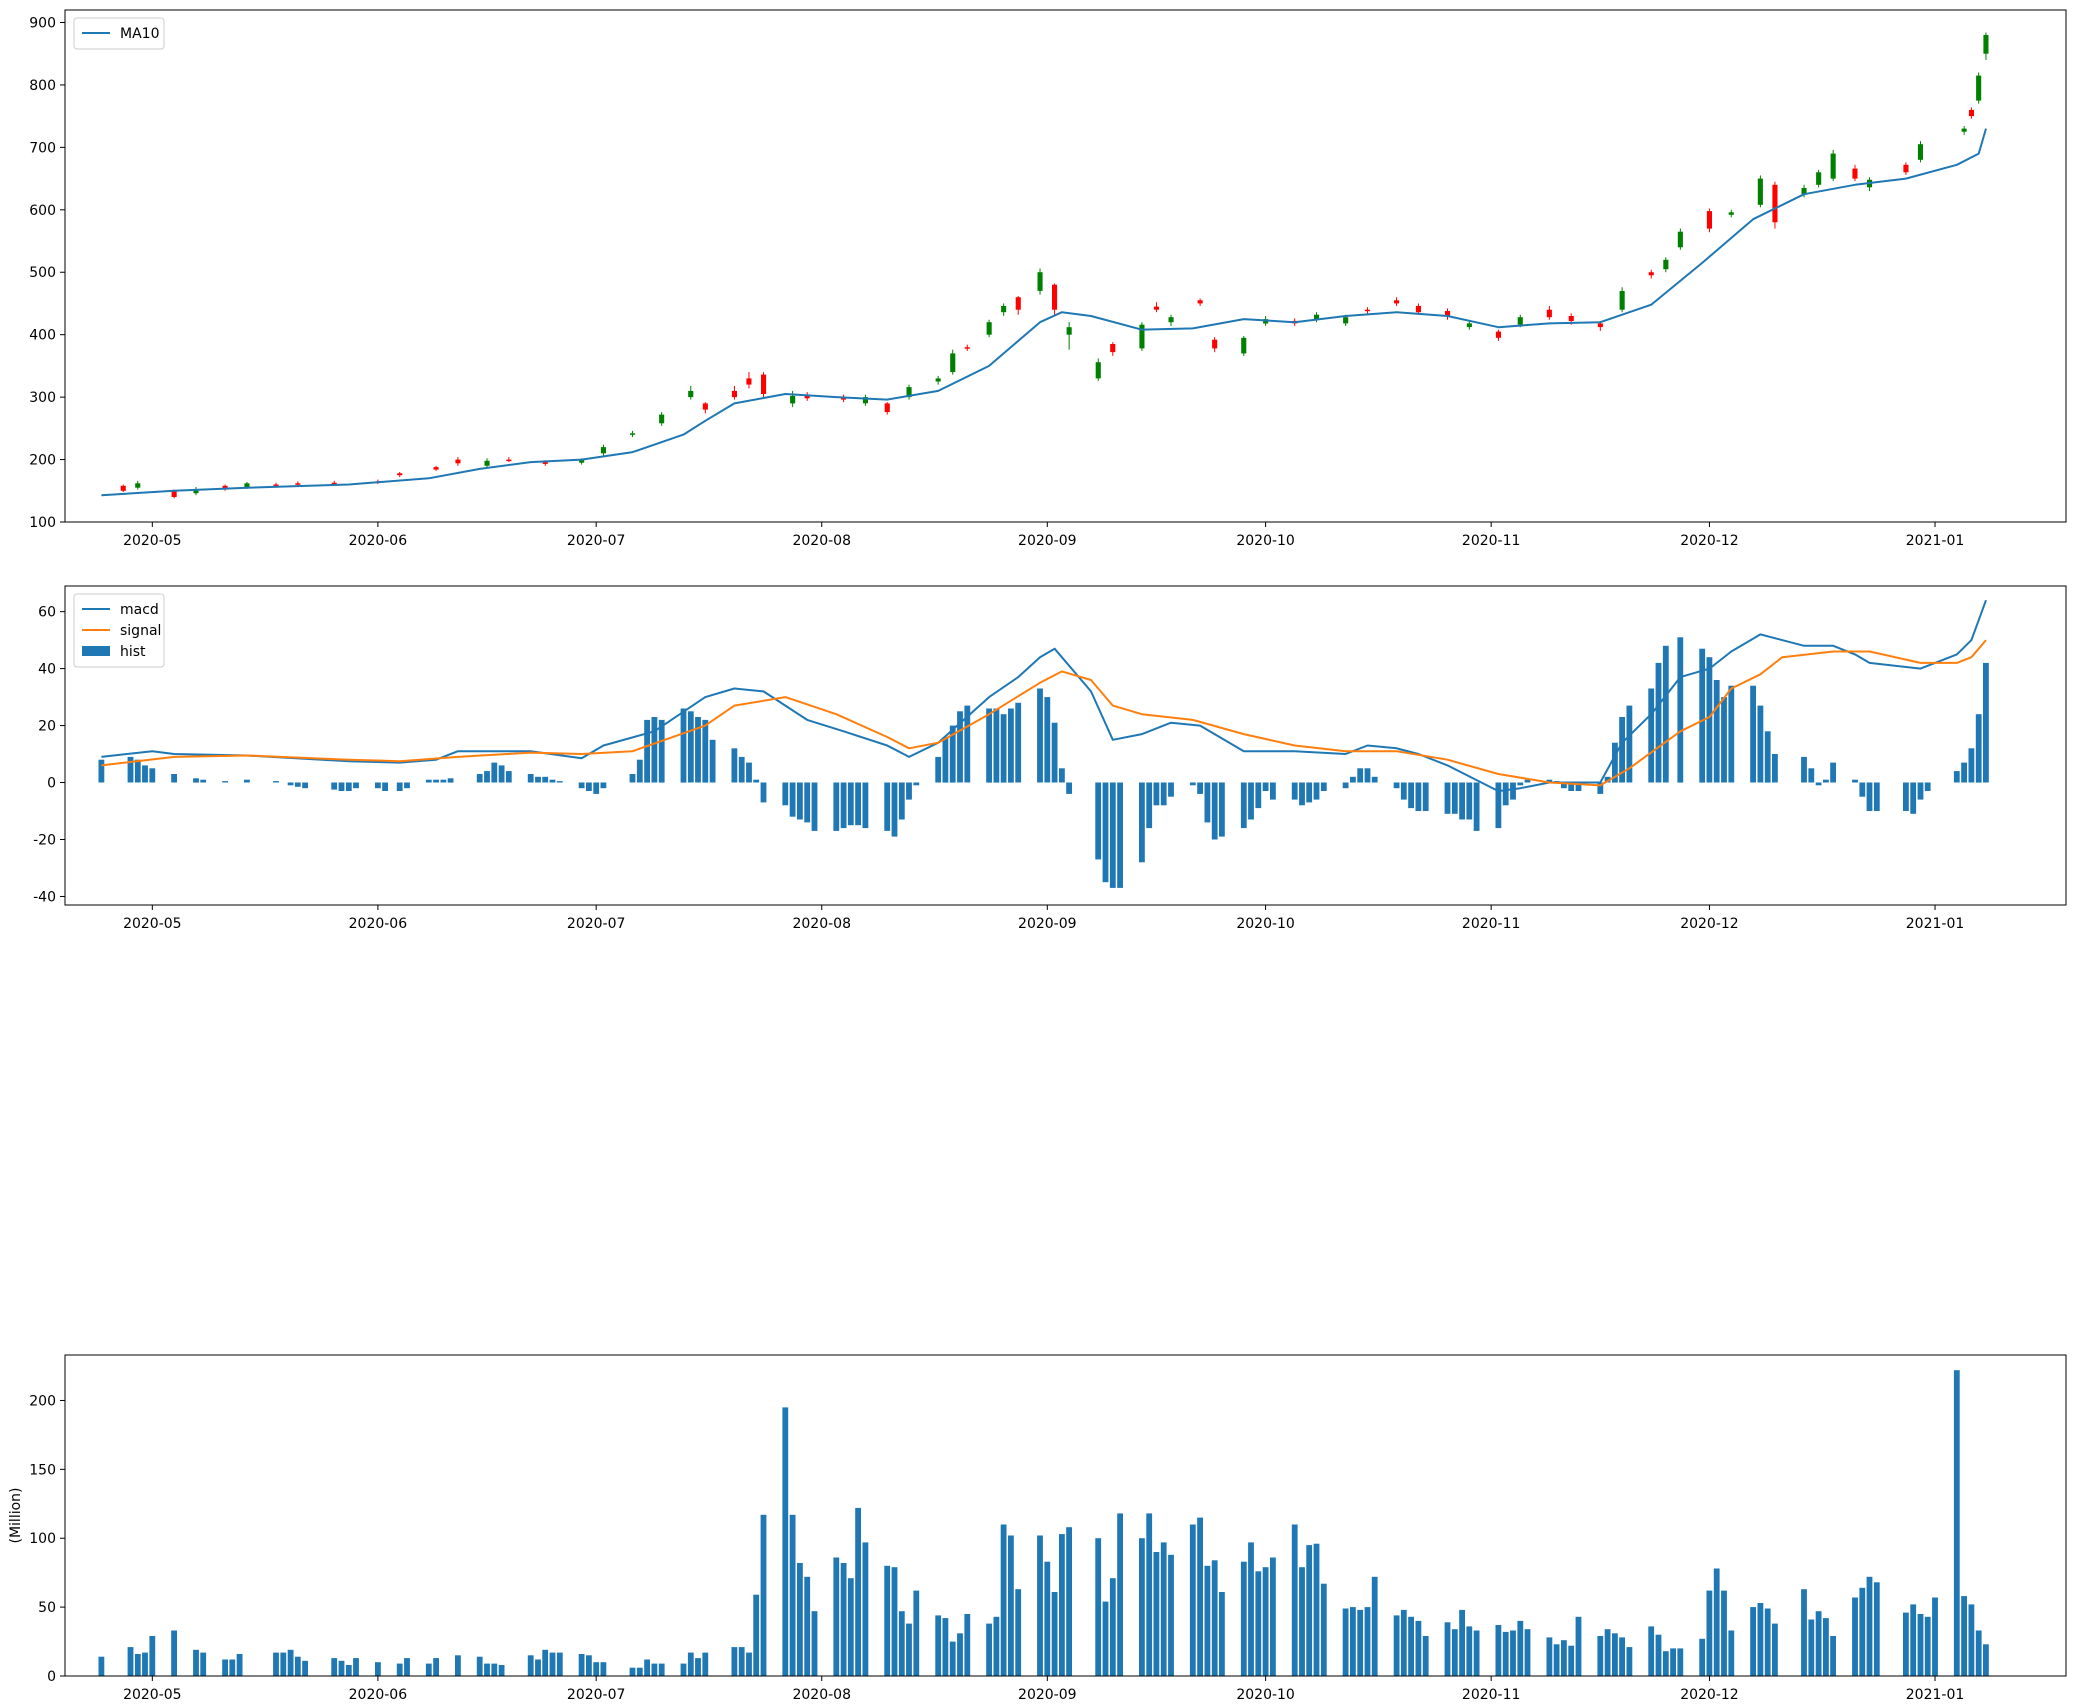  What do you see at coordinates (378, 1695) in the screenshot?
I see `x-tick-label: 2020-06` at bounding box center [378, 1695].